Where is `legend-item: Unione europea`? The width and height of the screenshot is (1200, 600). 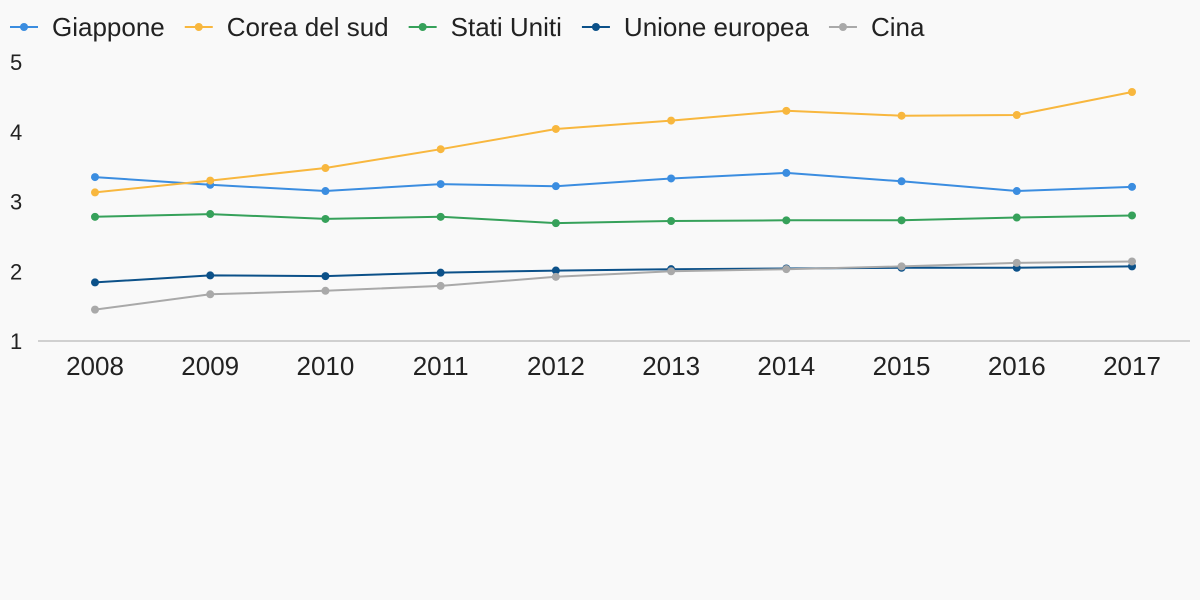 legend-item: Unione europea is located at coordinates (695, 27).